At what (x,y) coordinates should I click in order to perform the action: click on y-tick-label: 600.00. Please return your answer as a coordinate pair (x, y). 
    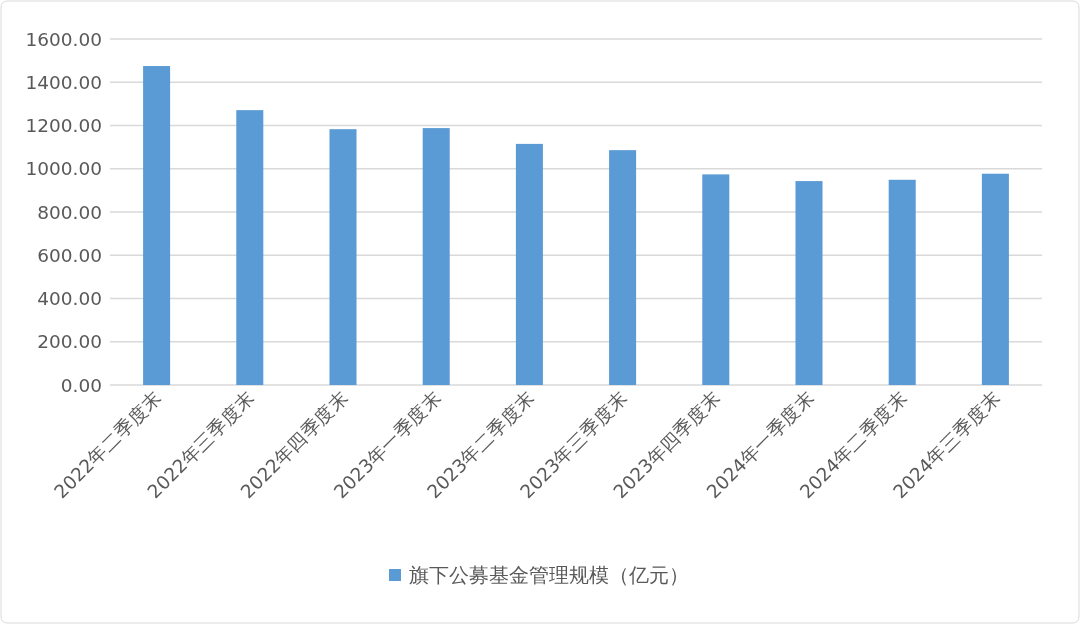
    Looking at the image, I should click on (69, 255).